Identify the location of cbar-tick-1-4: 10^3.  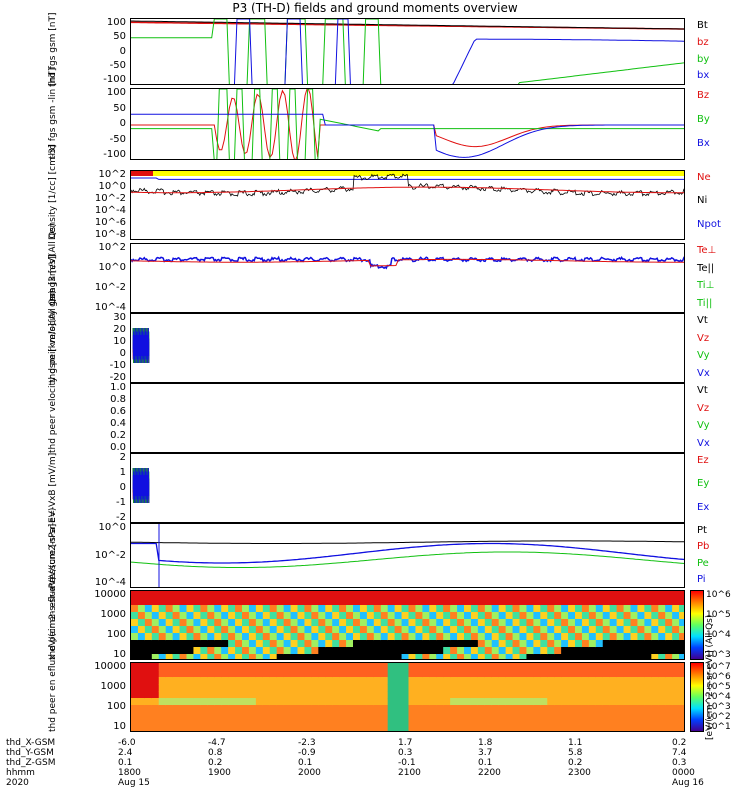
(718, 707).